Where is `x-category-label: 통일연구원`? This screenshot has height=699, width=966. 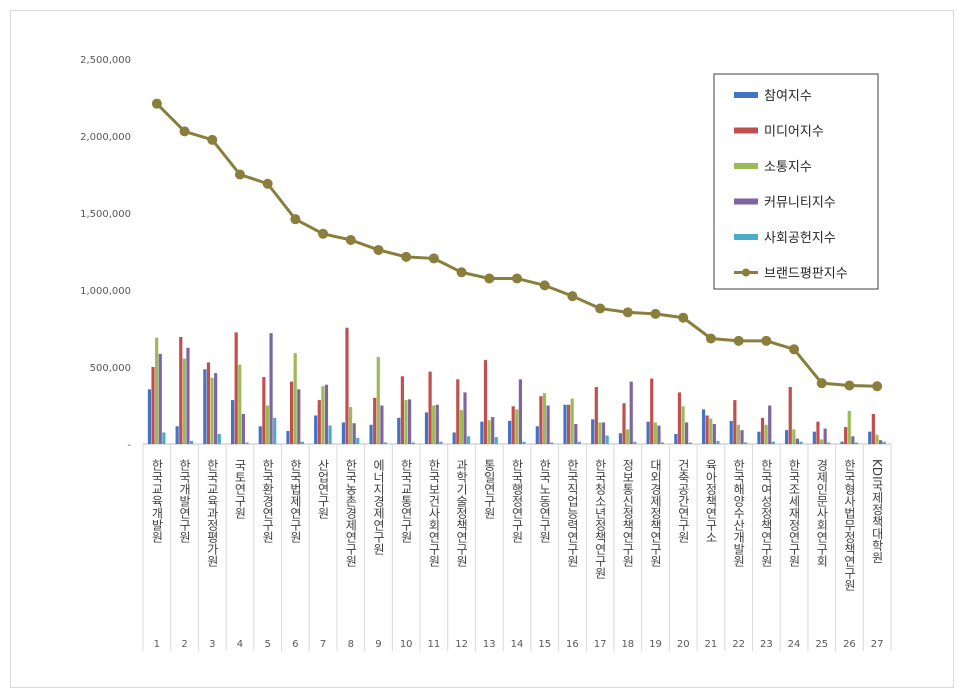 x-category-label: 통일연구원 is located at coordinates (489, 489).